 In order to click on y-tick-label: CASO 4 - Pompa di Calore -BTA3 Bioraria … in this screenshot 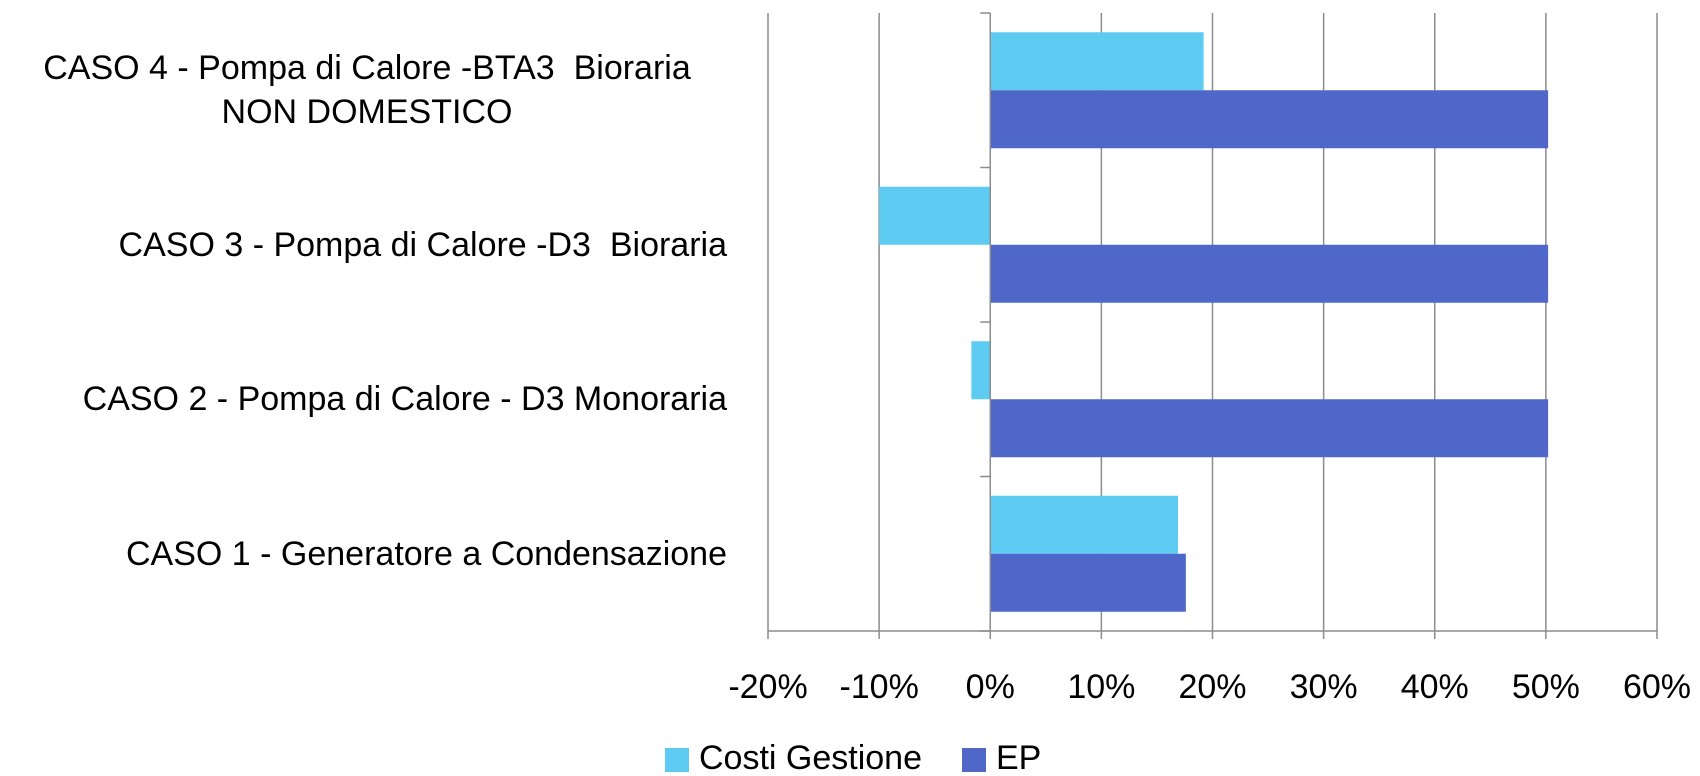, I will do `click(372, 90)`.